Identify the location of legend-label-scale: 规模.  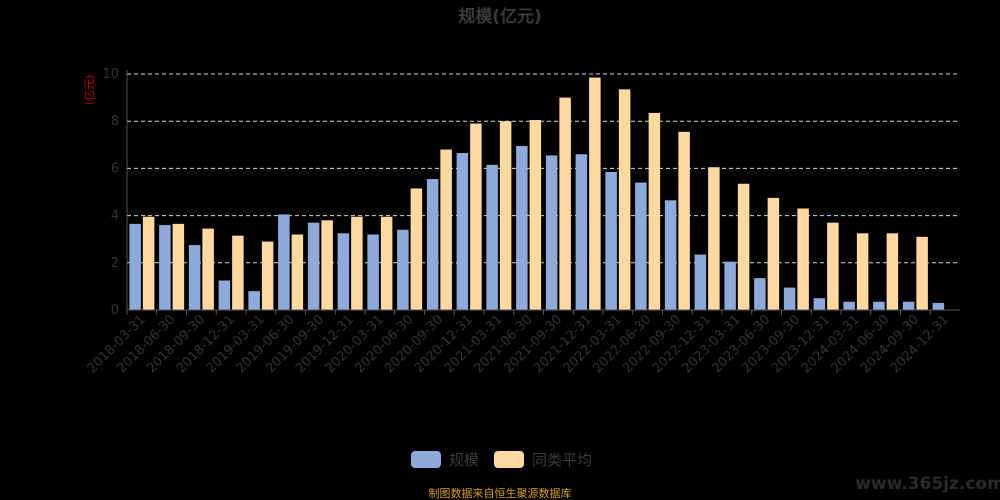
(464, 460).